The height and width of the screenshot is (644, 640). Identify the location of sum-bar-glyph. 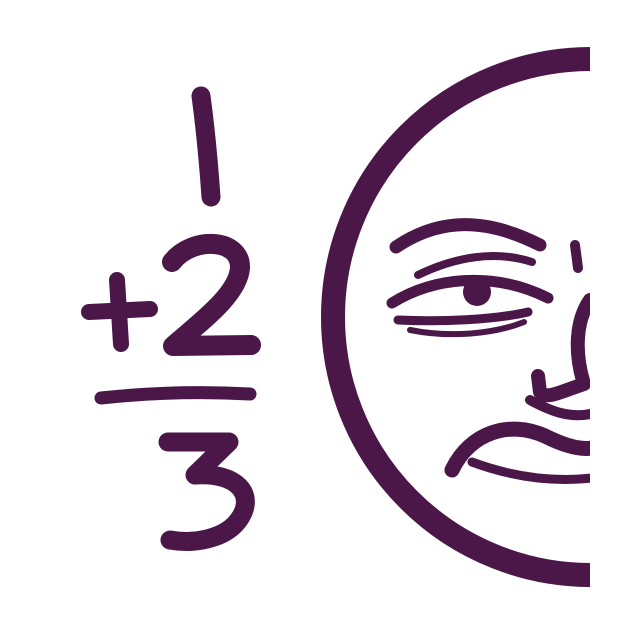
(175, 395).